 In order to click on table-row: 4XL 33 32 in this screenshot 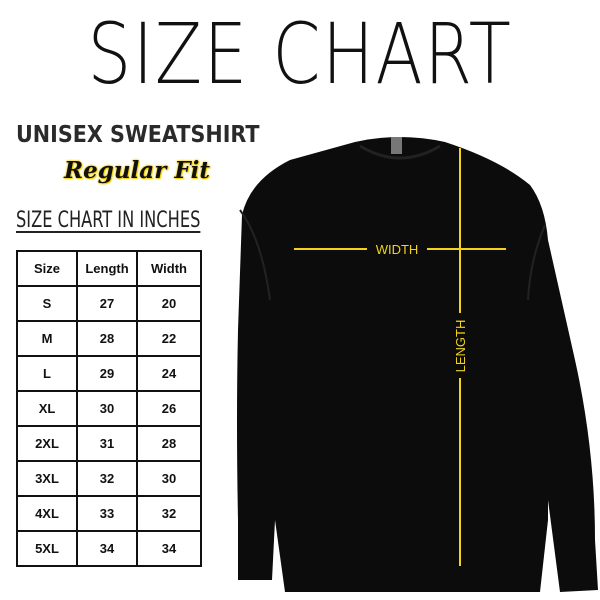, I will do `click(109, 513)`.